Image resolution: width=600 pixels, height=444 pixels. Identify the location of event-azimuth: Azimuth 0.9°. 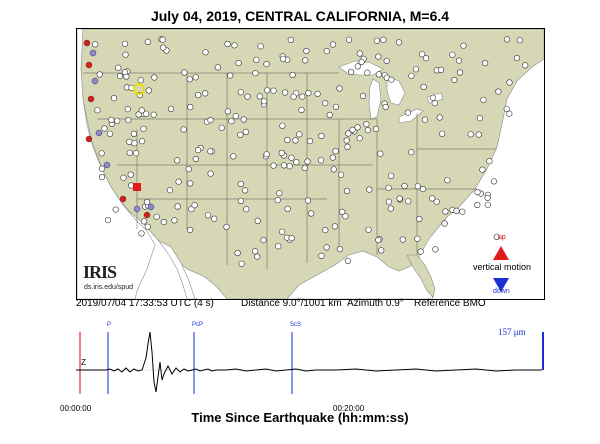
(375, 303).